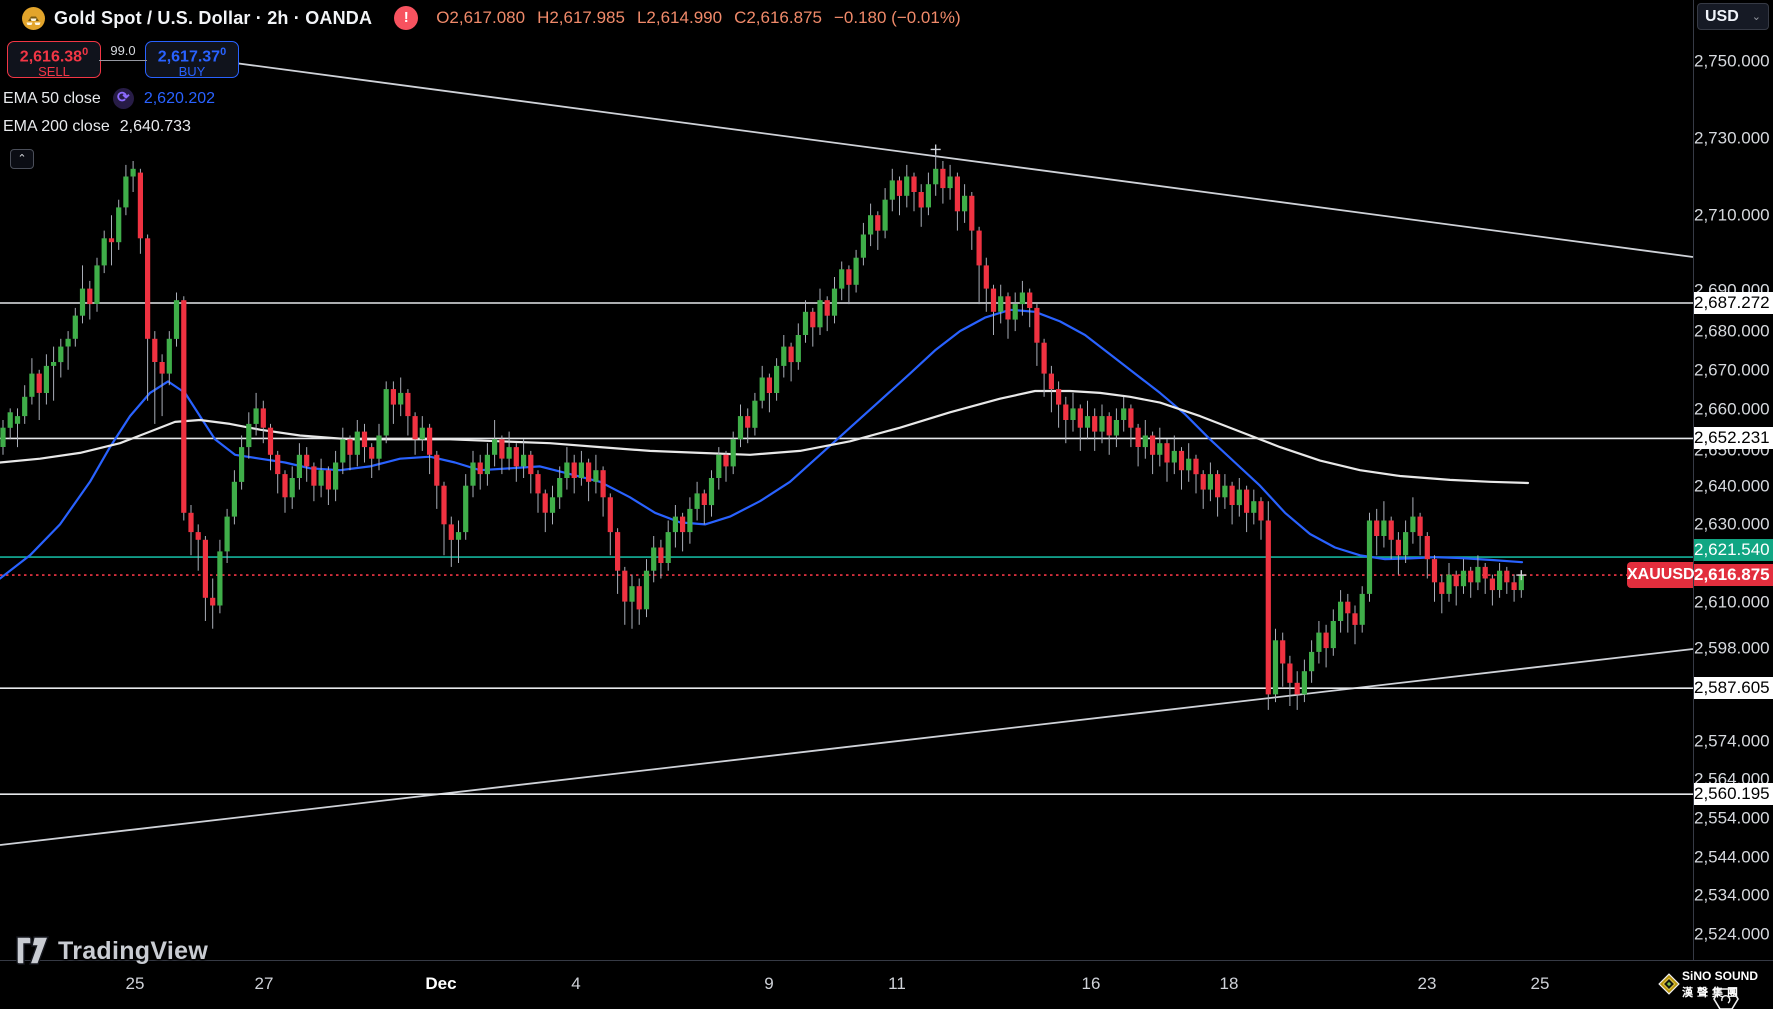 Image resolution: width=1773 pixels, height=1009 pixels. I want to click on ema200-label: EMA 200 close, so click(56, 126).